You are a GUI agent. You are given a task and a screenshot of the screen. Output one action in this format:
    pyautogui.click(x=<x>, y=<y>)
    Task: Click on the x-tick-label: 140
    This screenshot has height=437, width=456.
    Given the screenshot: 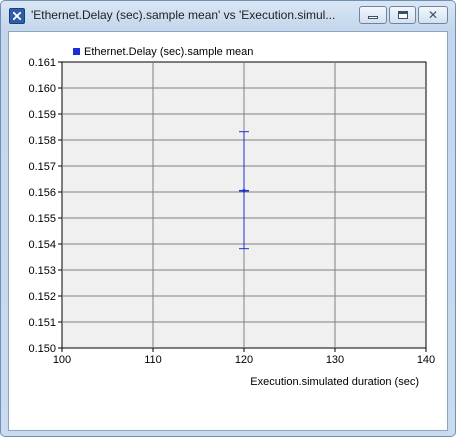 What is the action you would take?
    pyautogui.click(x=426, y=360)
    